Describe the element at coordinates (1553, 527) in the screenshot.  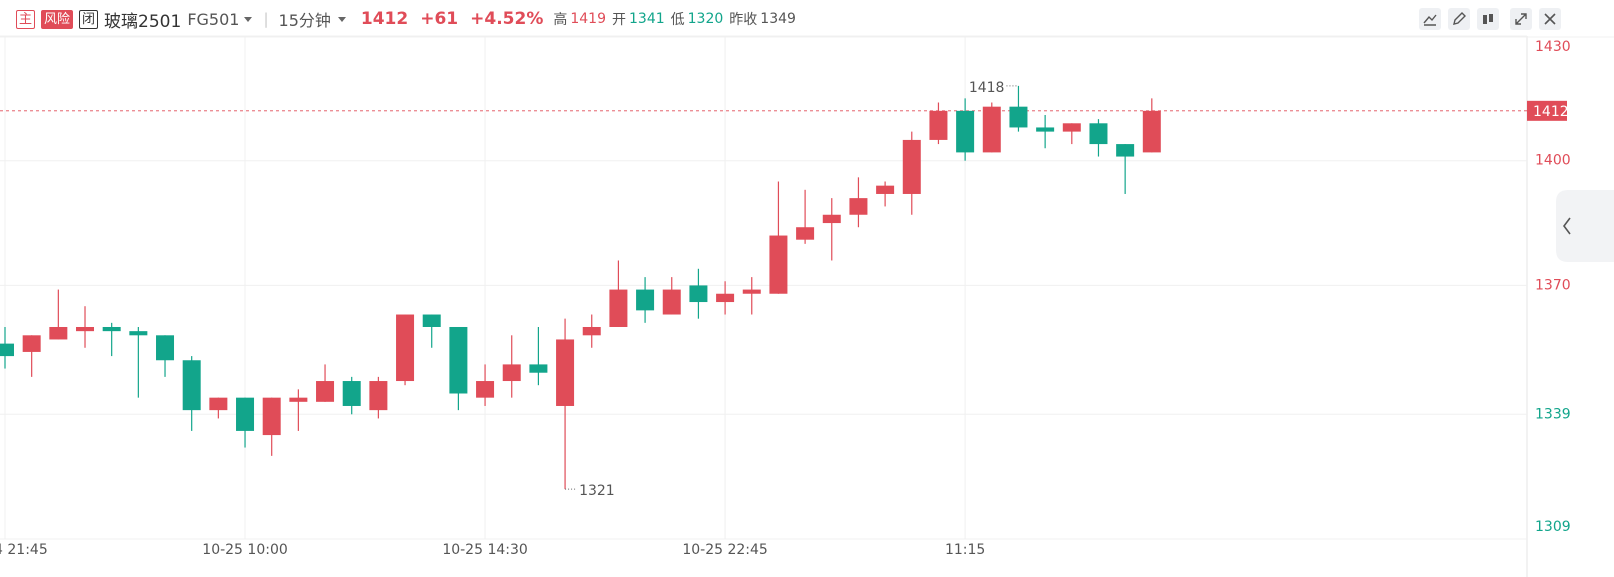
I see `y-tick-label: 1309` at that location.